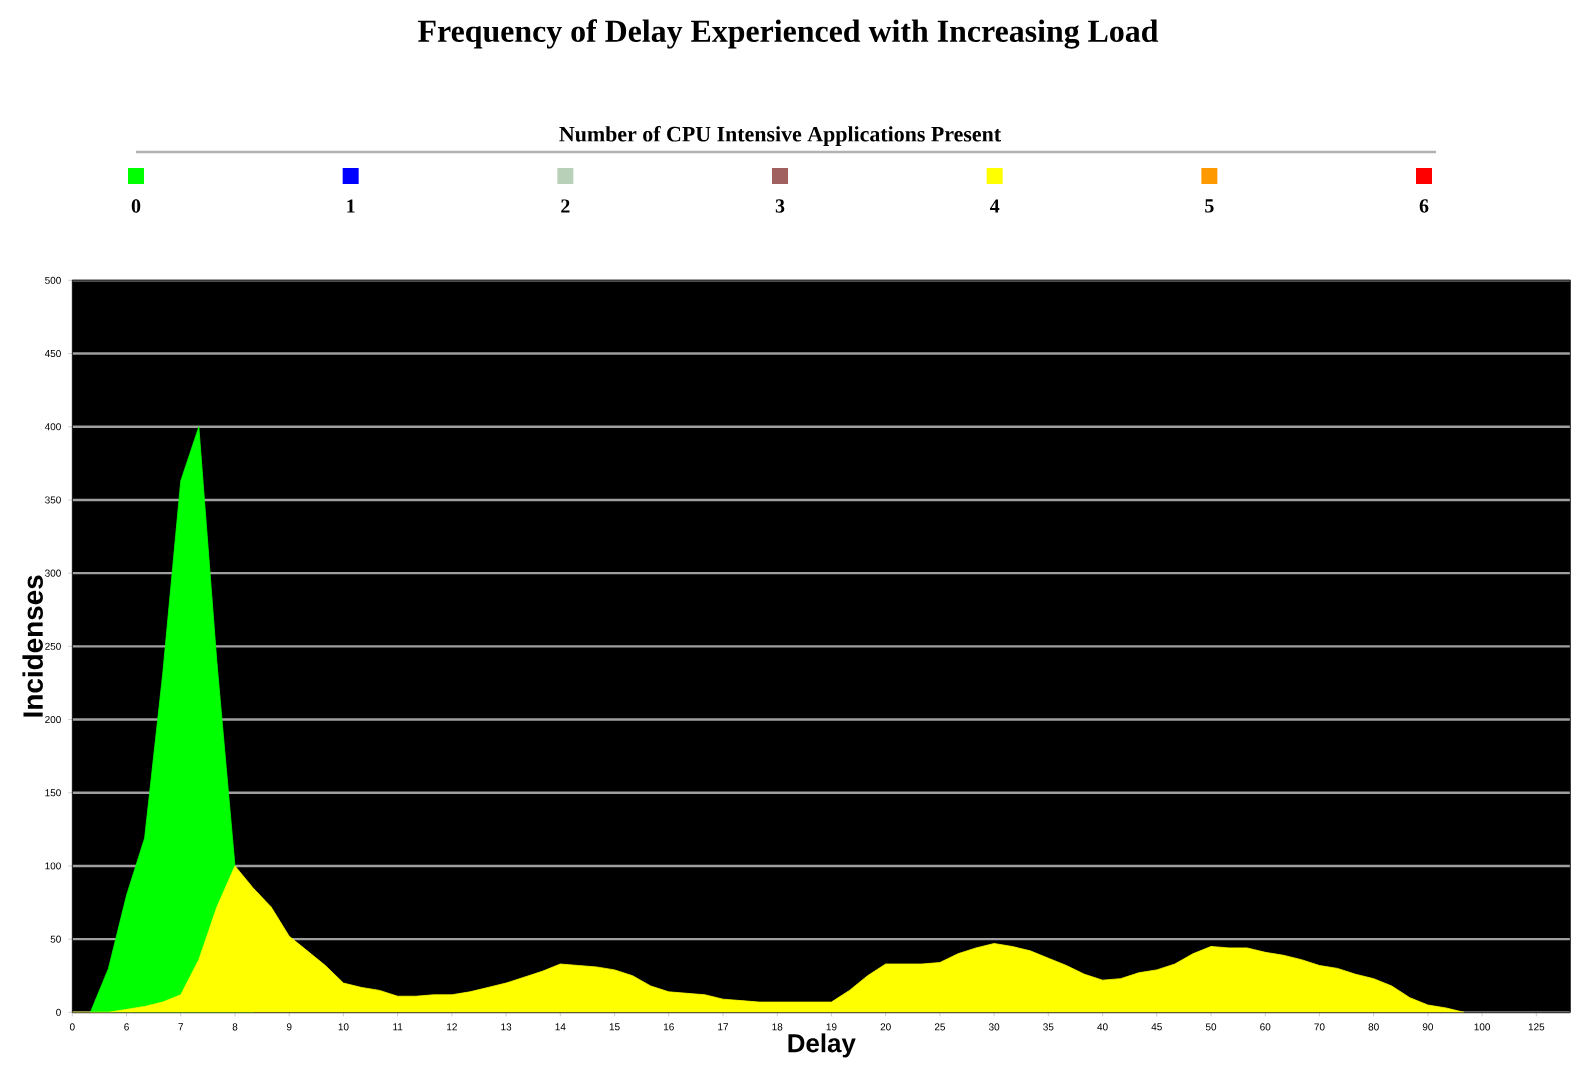 This screenshot has height=1068, width=1578. What do you see at coordinates (822, 1045) in the screenshot?
I see `x-axis-title: Delay` at bounding box center [822, 1045].